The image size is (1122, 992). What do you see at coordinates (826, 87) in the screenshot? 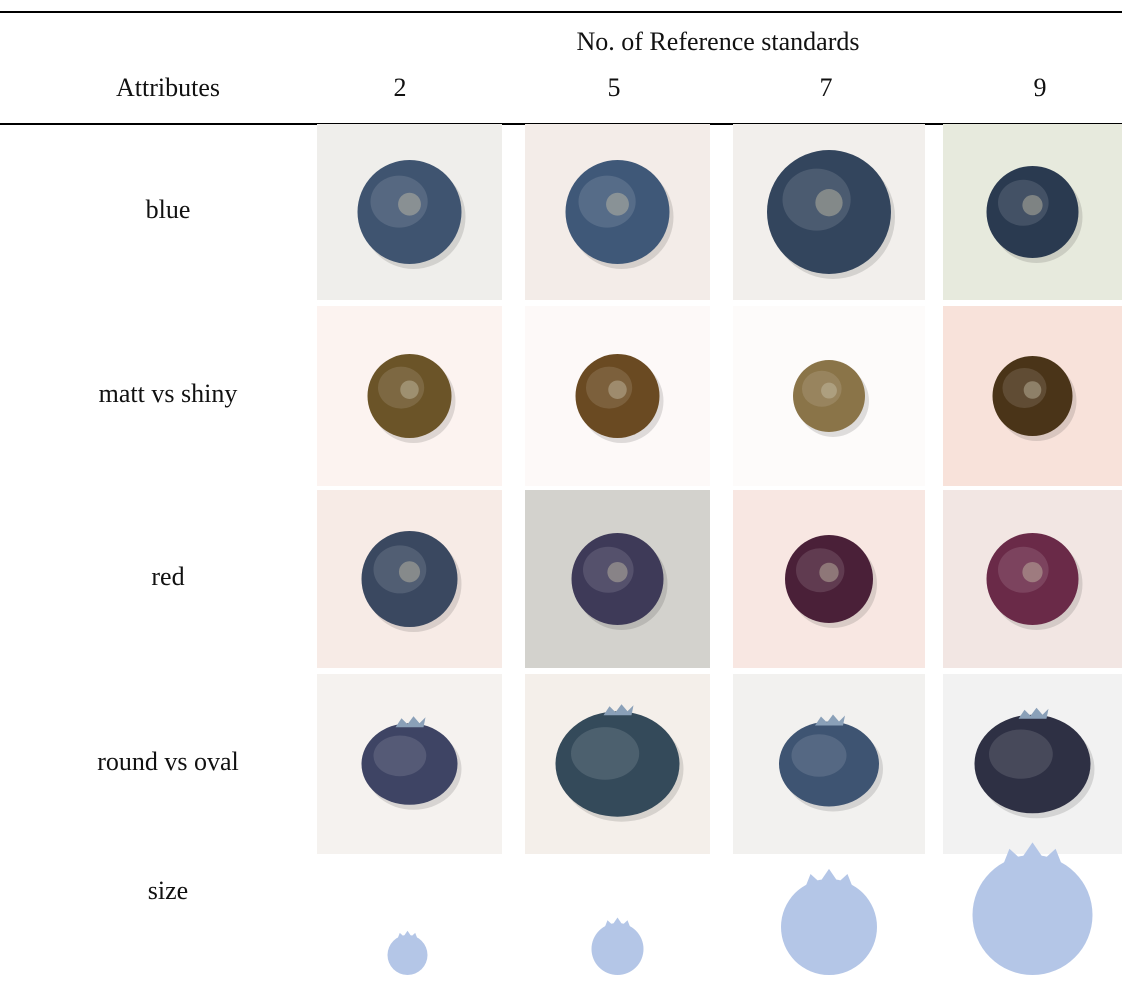
I see `column-header: 7` at bounding box center [826, 87].